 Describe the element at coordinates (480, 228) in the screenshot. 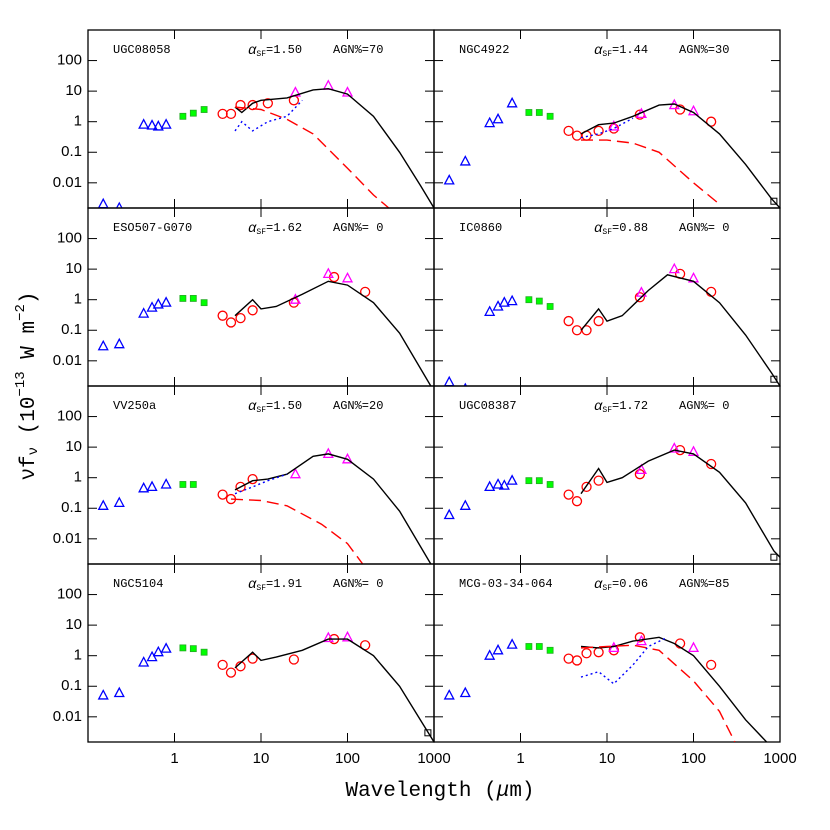

I see `panel-name: IC0860` at that location.